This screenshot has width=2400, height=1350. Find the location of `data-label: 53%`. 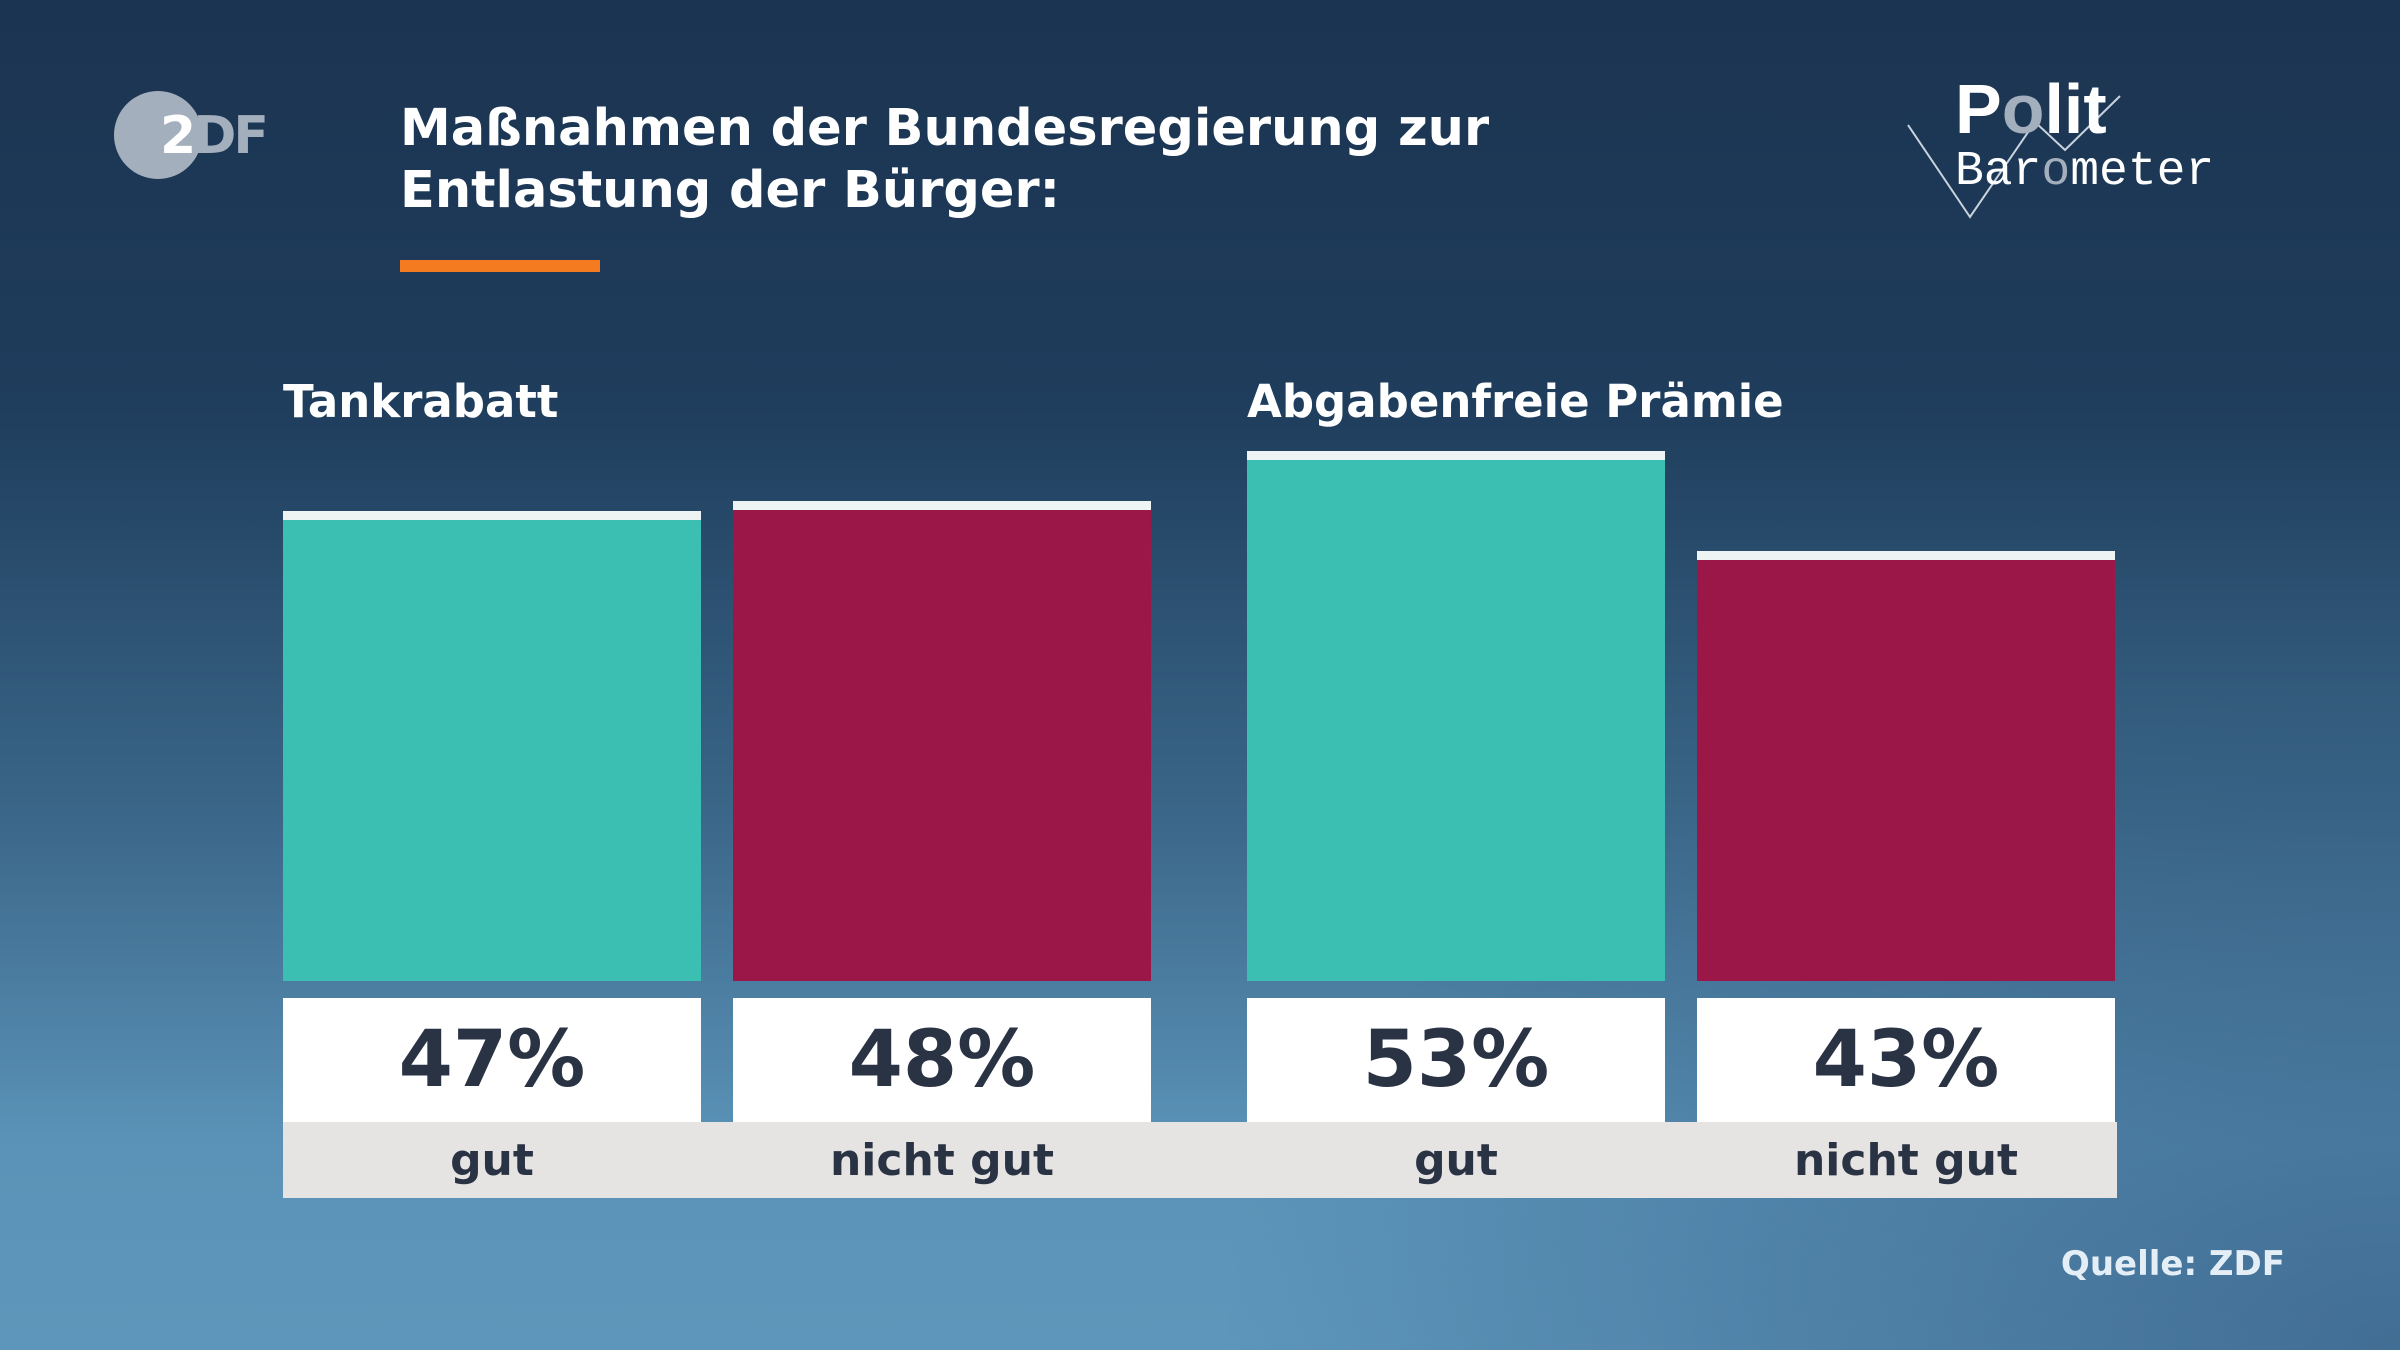

data-label: 53% is located at coordinates (1456, 1060).